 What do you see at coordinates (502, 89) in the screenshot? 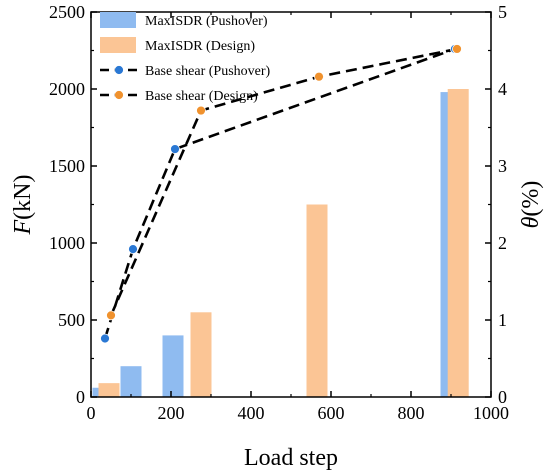
I see `y-right-tick-label-4: 4` at bounding box center [502, 89].